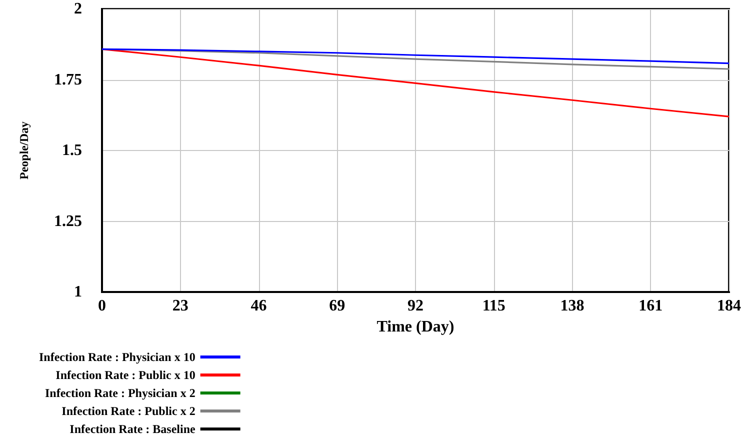  What do you see at coordinates (78, 292) in the screenshot?
I see `y-tick-label: 1` at bounding box center [78, 292].